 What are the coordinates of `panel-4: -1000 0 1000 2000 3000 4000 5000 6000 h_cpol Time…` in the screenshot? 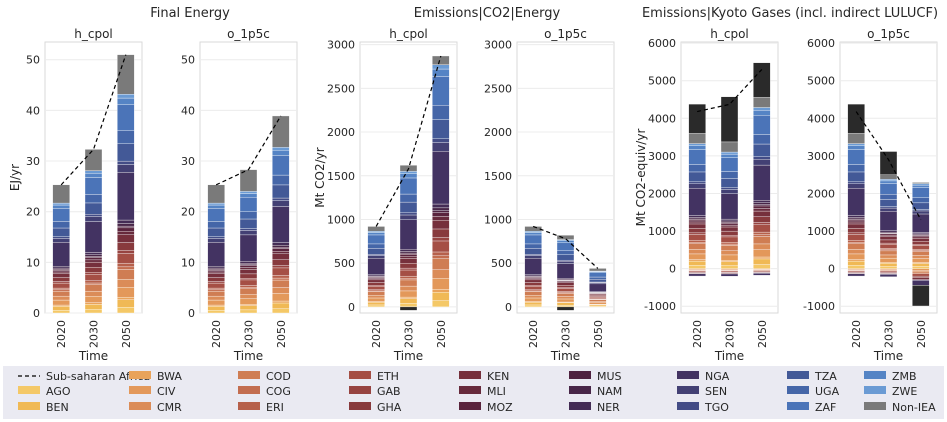 It's located at (706, 195).